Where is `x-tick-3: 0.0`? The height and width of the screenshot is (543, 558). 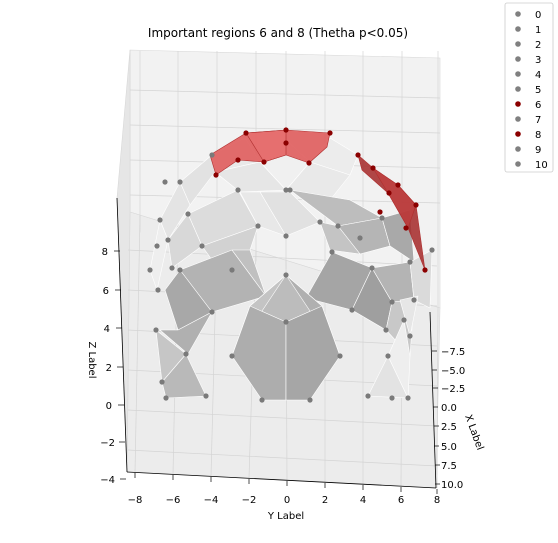 x-tick-3: 0.0 is located at coordinates (445, 408).